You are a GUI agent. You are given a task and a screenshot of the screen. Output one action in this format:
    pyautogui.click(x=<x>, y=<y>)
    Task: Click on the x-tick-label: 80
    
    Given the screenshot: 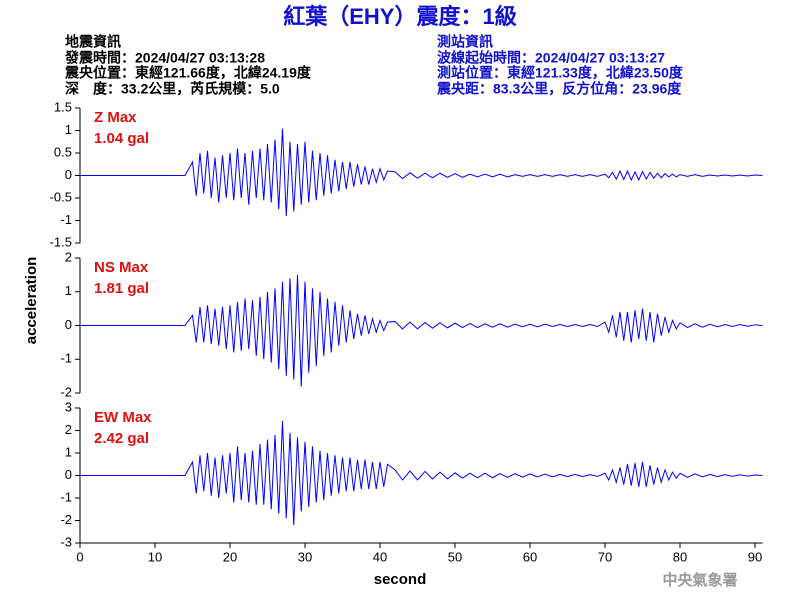 What is the action you would take?
    pyautogui.click(x=680, y=556)
    